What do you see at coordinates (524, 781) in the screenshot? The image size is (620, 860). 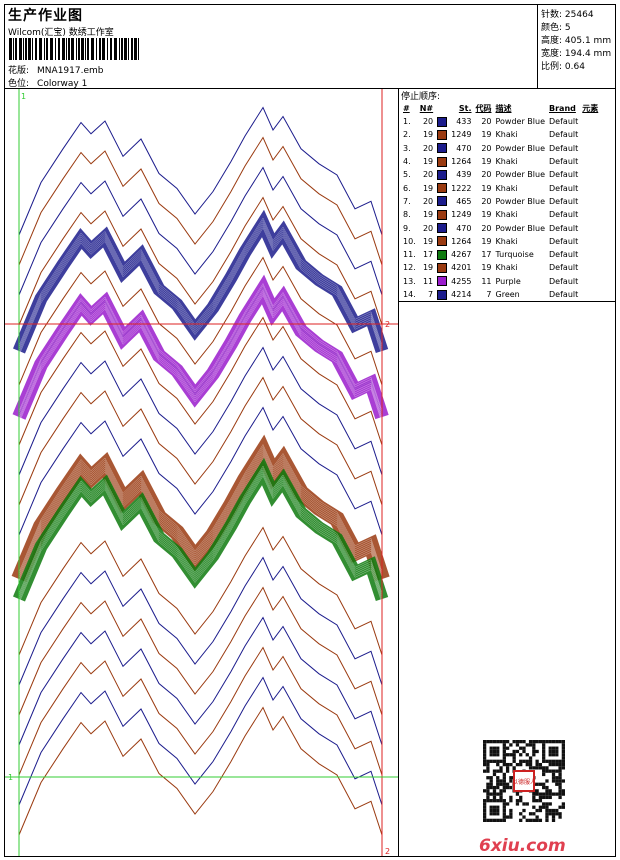 I see `qr-code: 以德服人` at bounding box center [524, 781].